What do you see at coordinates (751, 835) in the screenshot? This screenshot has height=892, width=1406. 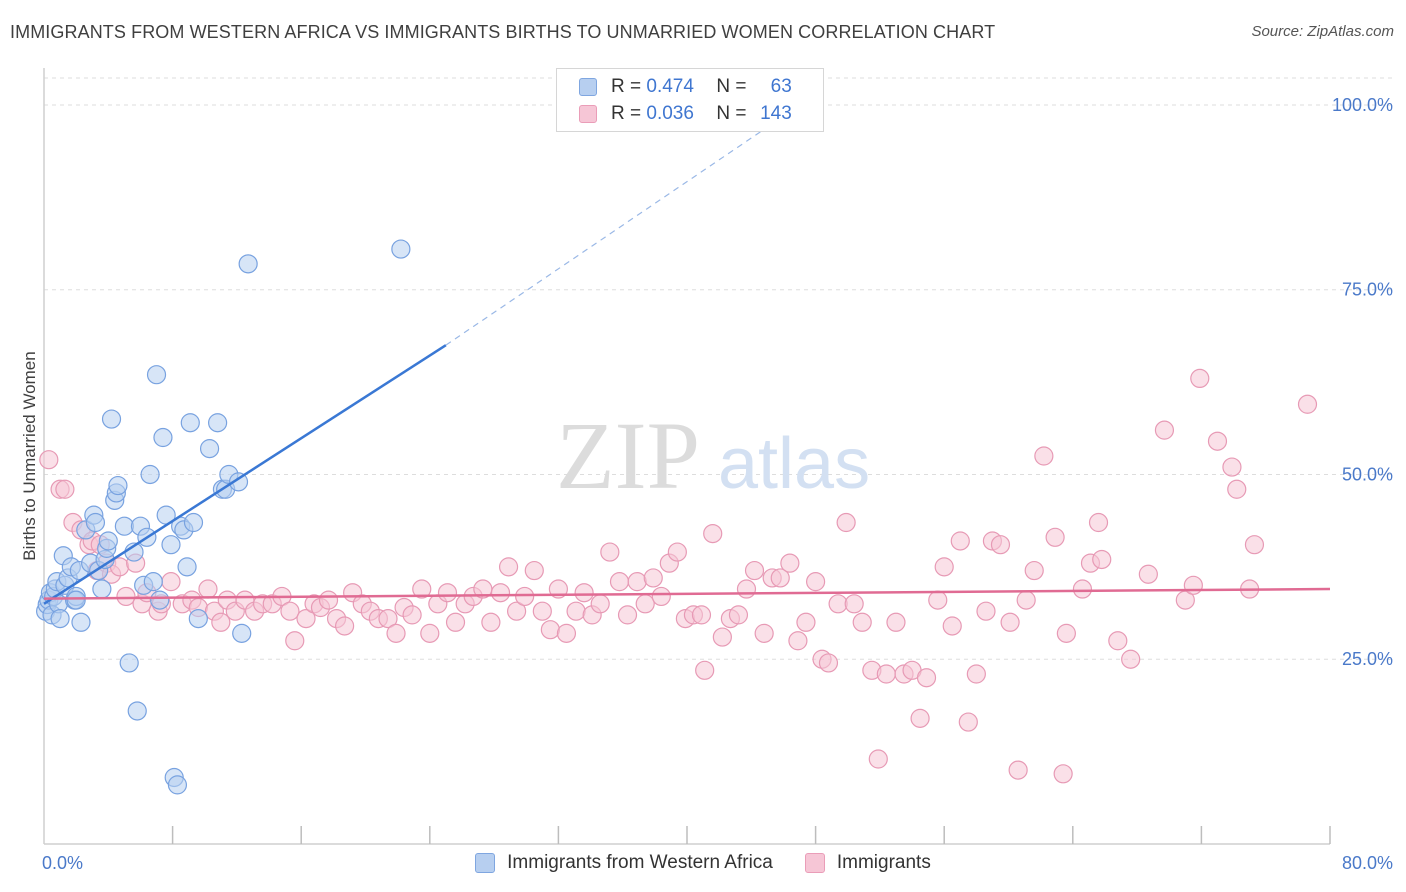 I see `x-ticks` at bounding box center [751, 835].